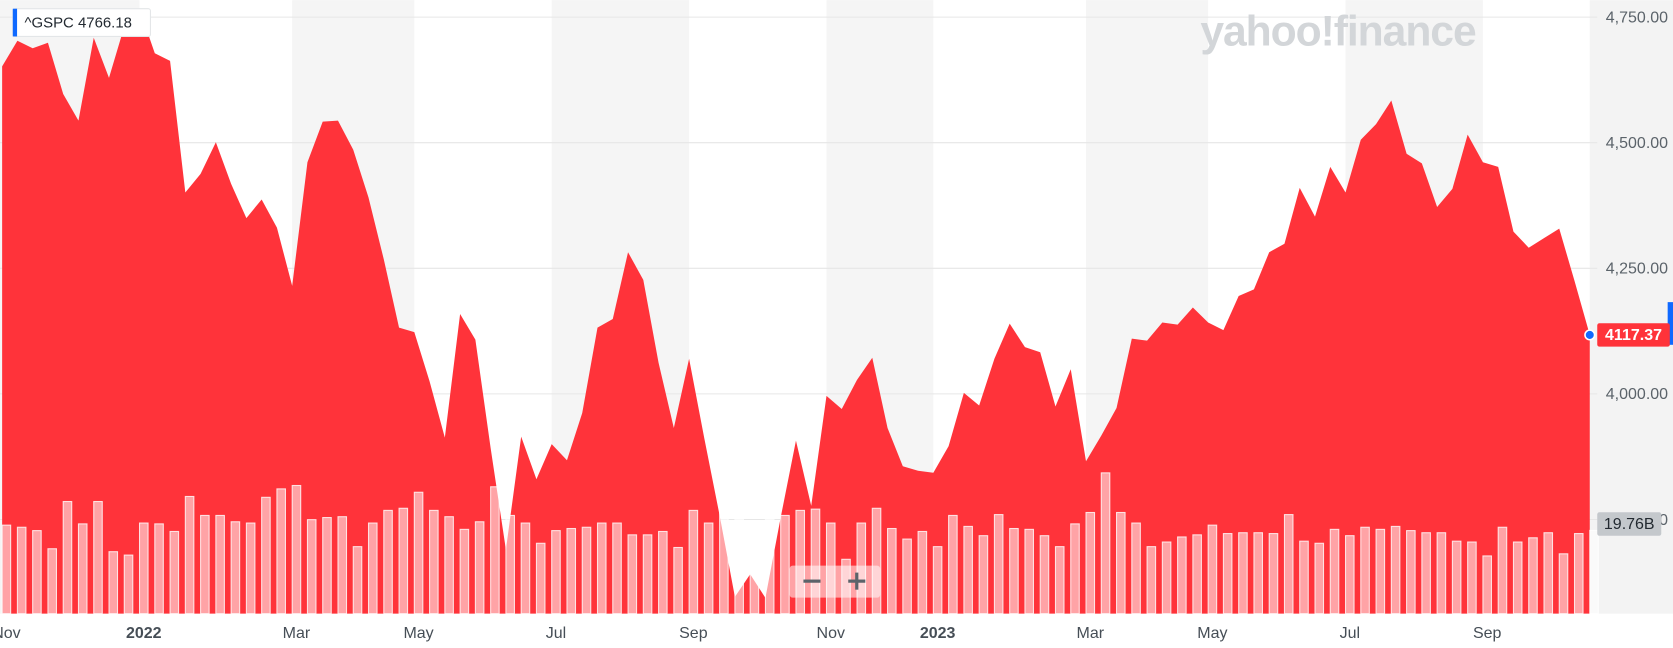 This screenshot has width=1673, height=648. Describe the element at coordinates (1637, 394) in the screenshot. I see `y-tick-label: 4,000.00` at that location.